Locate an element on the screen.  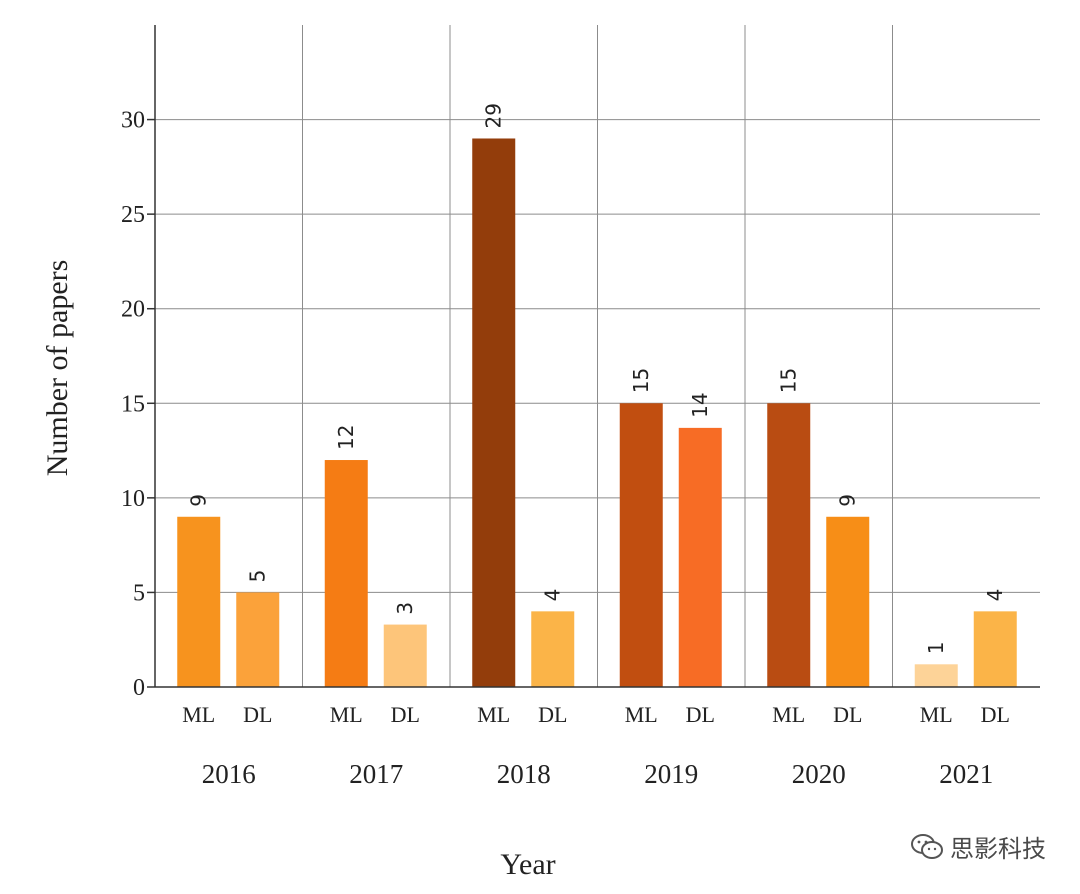
bar-2021-dl is located at coordinates (995, 649).